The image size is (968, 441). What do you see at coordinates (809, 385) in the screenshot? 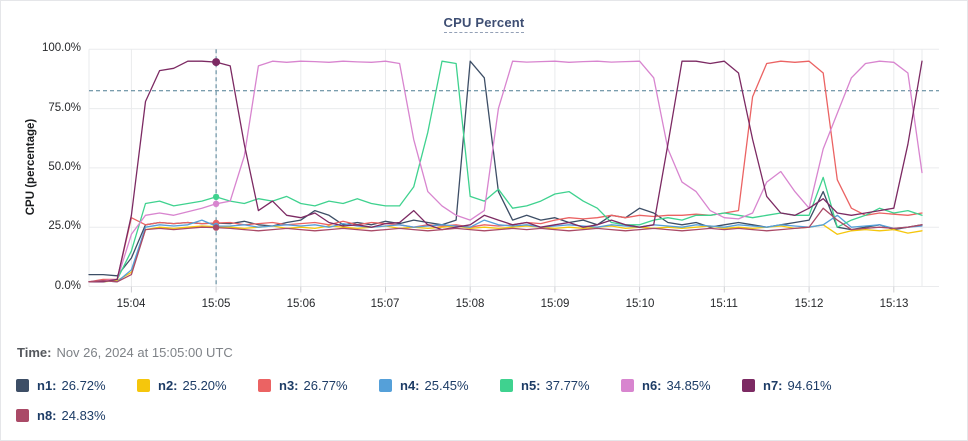
I see `legend-value: 94.61%` at bounding box center [809, 385].